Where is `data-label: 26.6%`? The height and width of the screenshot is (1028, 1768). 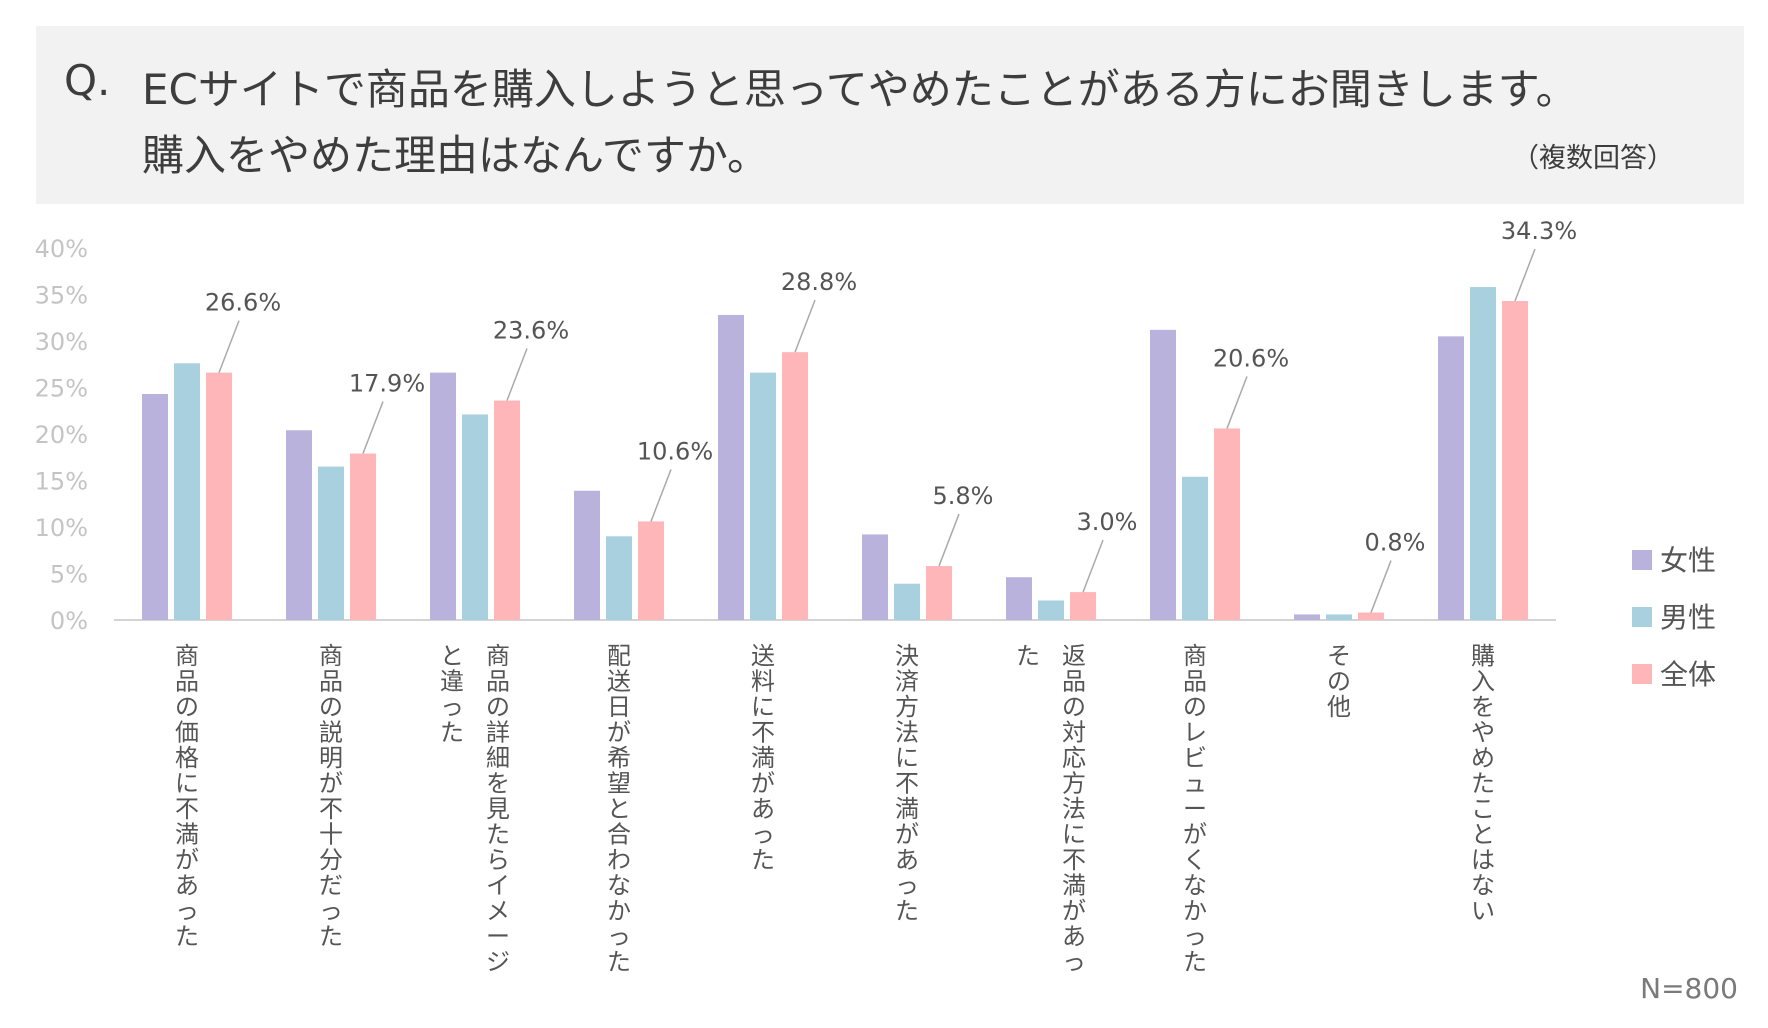 data-label: 26.6% is located at coordinates (243, 303).